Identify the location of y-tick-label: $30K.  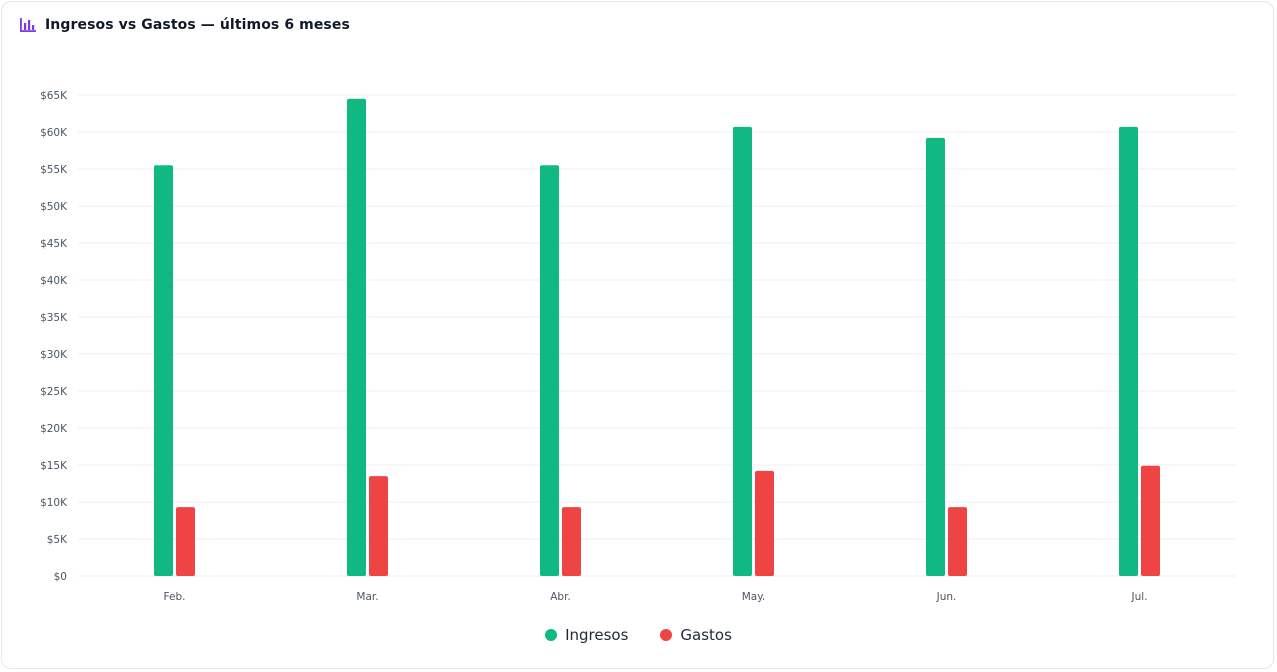
(54, 355).